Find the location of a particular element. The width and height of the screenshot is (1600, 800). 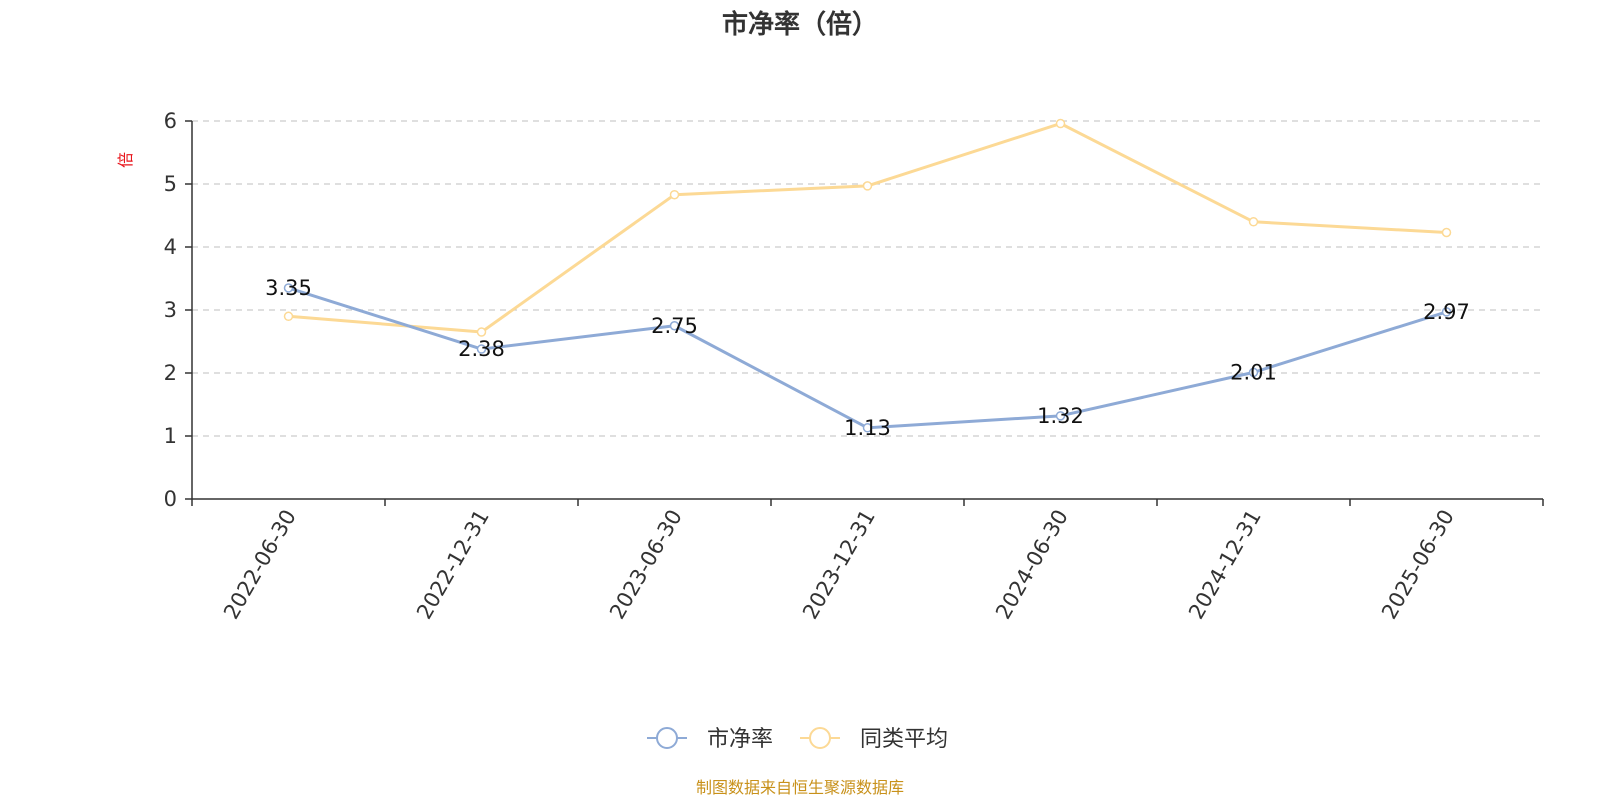

x-tick-label: 2025-06-30 is located at coordinates (1418, 565).